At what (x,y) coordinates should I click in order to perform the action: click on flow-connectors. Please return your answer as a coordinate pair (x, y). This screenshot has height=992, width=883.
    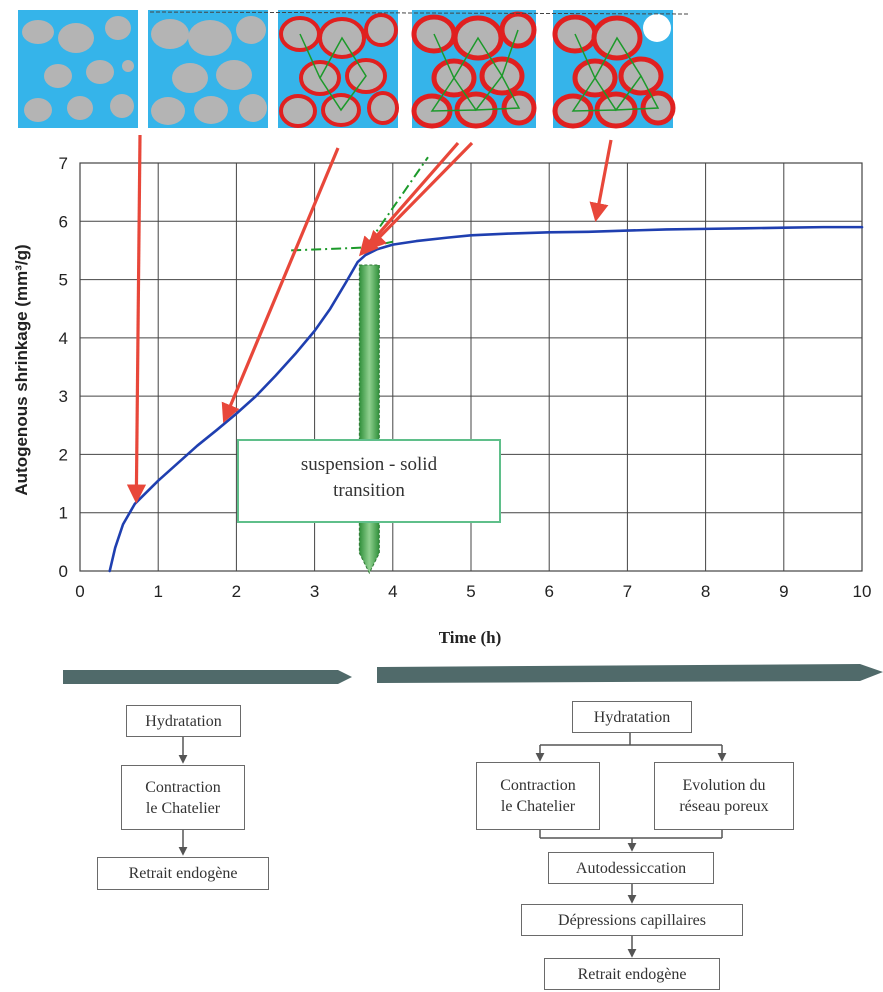
    Looking at the image, I should click on (452, 845).